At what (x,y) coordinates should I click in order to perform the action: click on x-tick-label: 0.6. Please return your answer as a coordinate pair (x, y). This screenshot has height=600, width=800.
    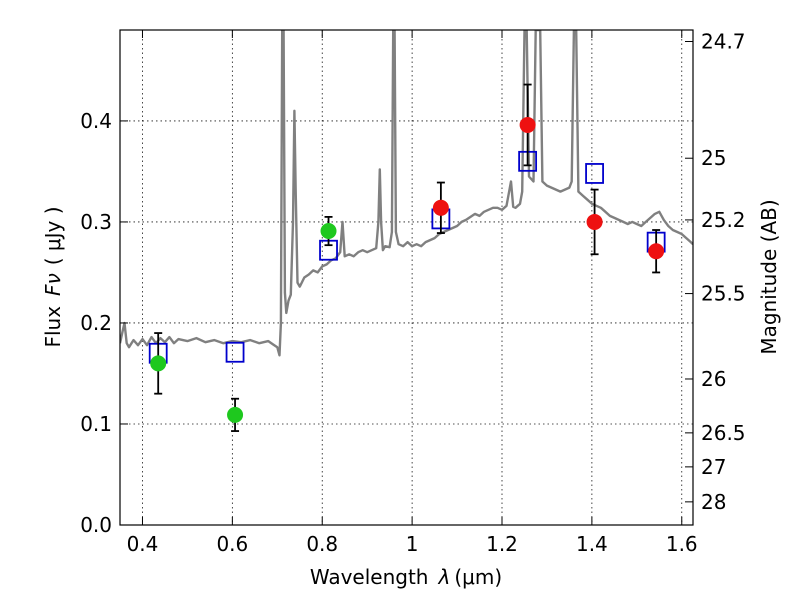
    Looking at the image, I should click on (232, 544).